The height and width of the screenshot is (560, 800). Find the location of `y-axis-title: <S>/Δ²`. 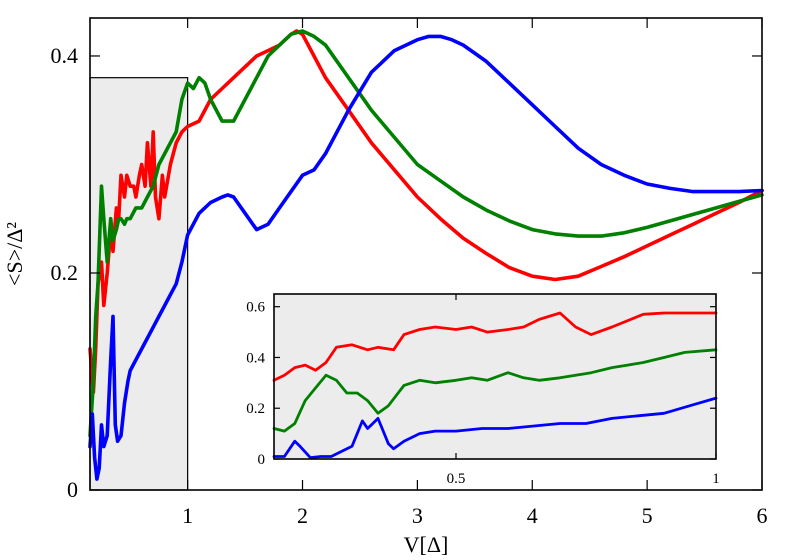

y-axis-title: <S>/Δ² is located at coordinates (14, 254).